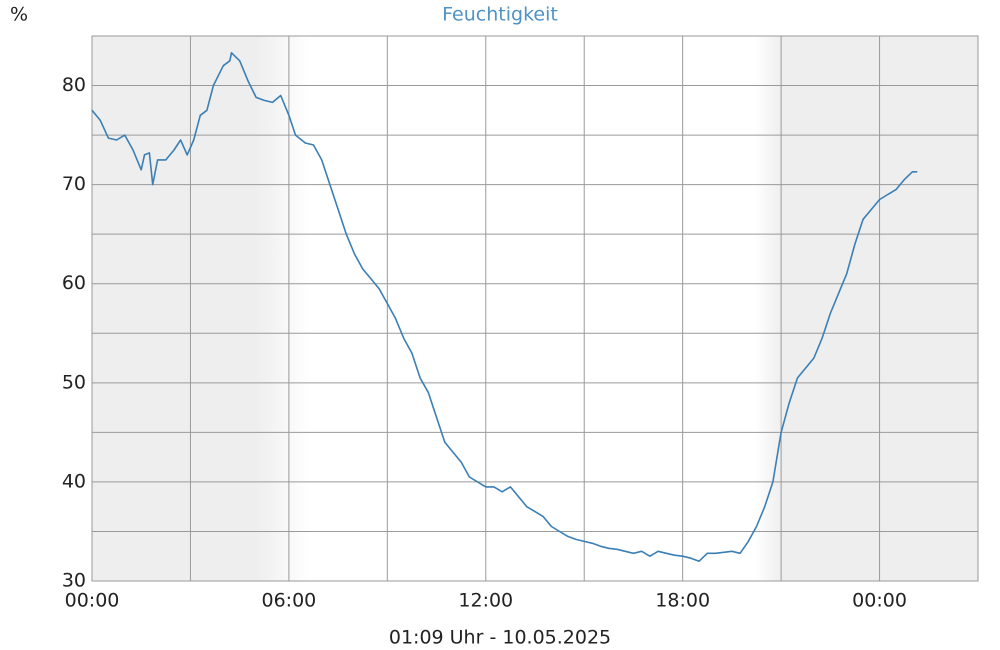  Describe the element at coordinates (19, 15) in the screenshot. I see `y-unit: %` at that location.